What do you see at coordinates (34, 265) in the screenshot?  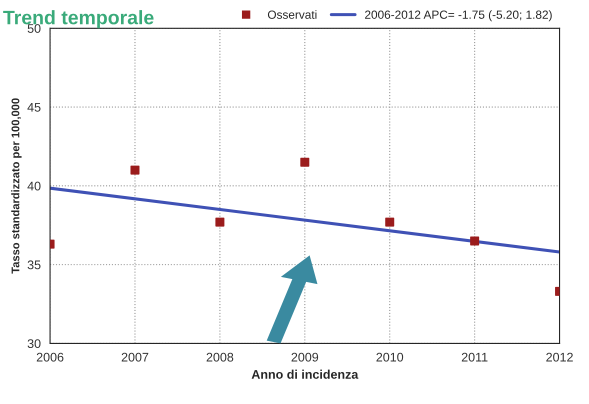 I see `y-tick-label: 35` at bounding box center [34, 265].